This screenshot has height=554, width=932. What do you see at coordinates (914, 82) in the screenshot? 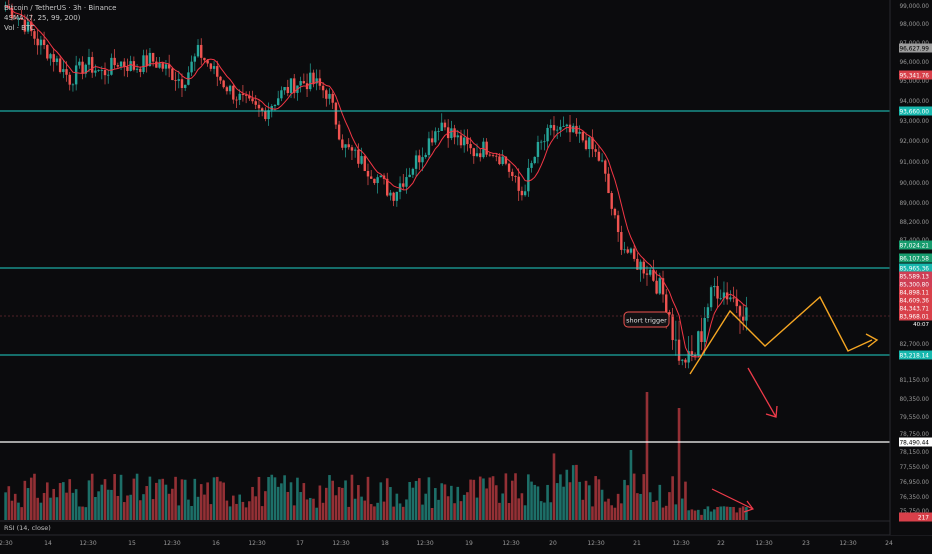
I see `price-tick-label: 95,000.00` at bounding box center [914, 82].